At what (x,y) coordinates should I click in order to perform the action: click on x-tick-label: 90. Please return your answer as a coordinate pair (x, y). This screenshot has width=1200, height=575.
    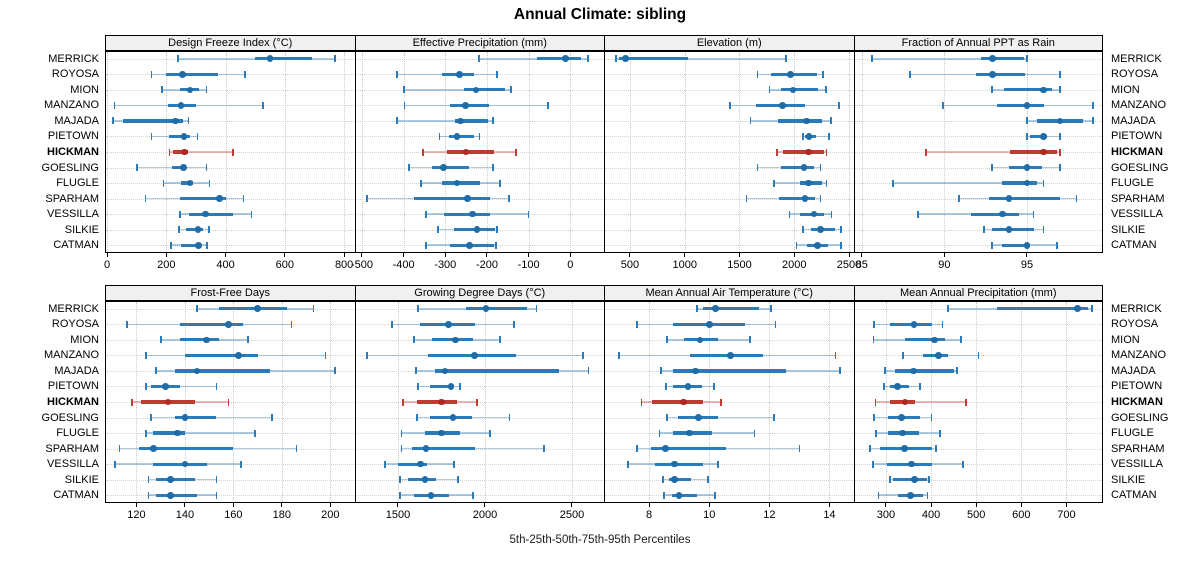
    Looking at the image, I should click on (944, 265).